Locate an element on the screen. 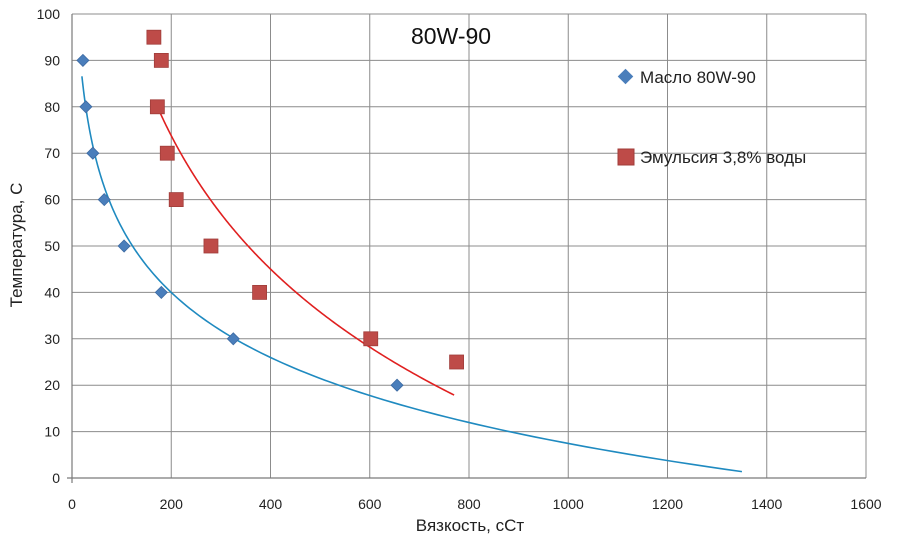  legend-marker-oil is located at coordinates (625, 76).